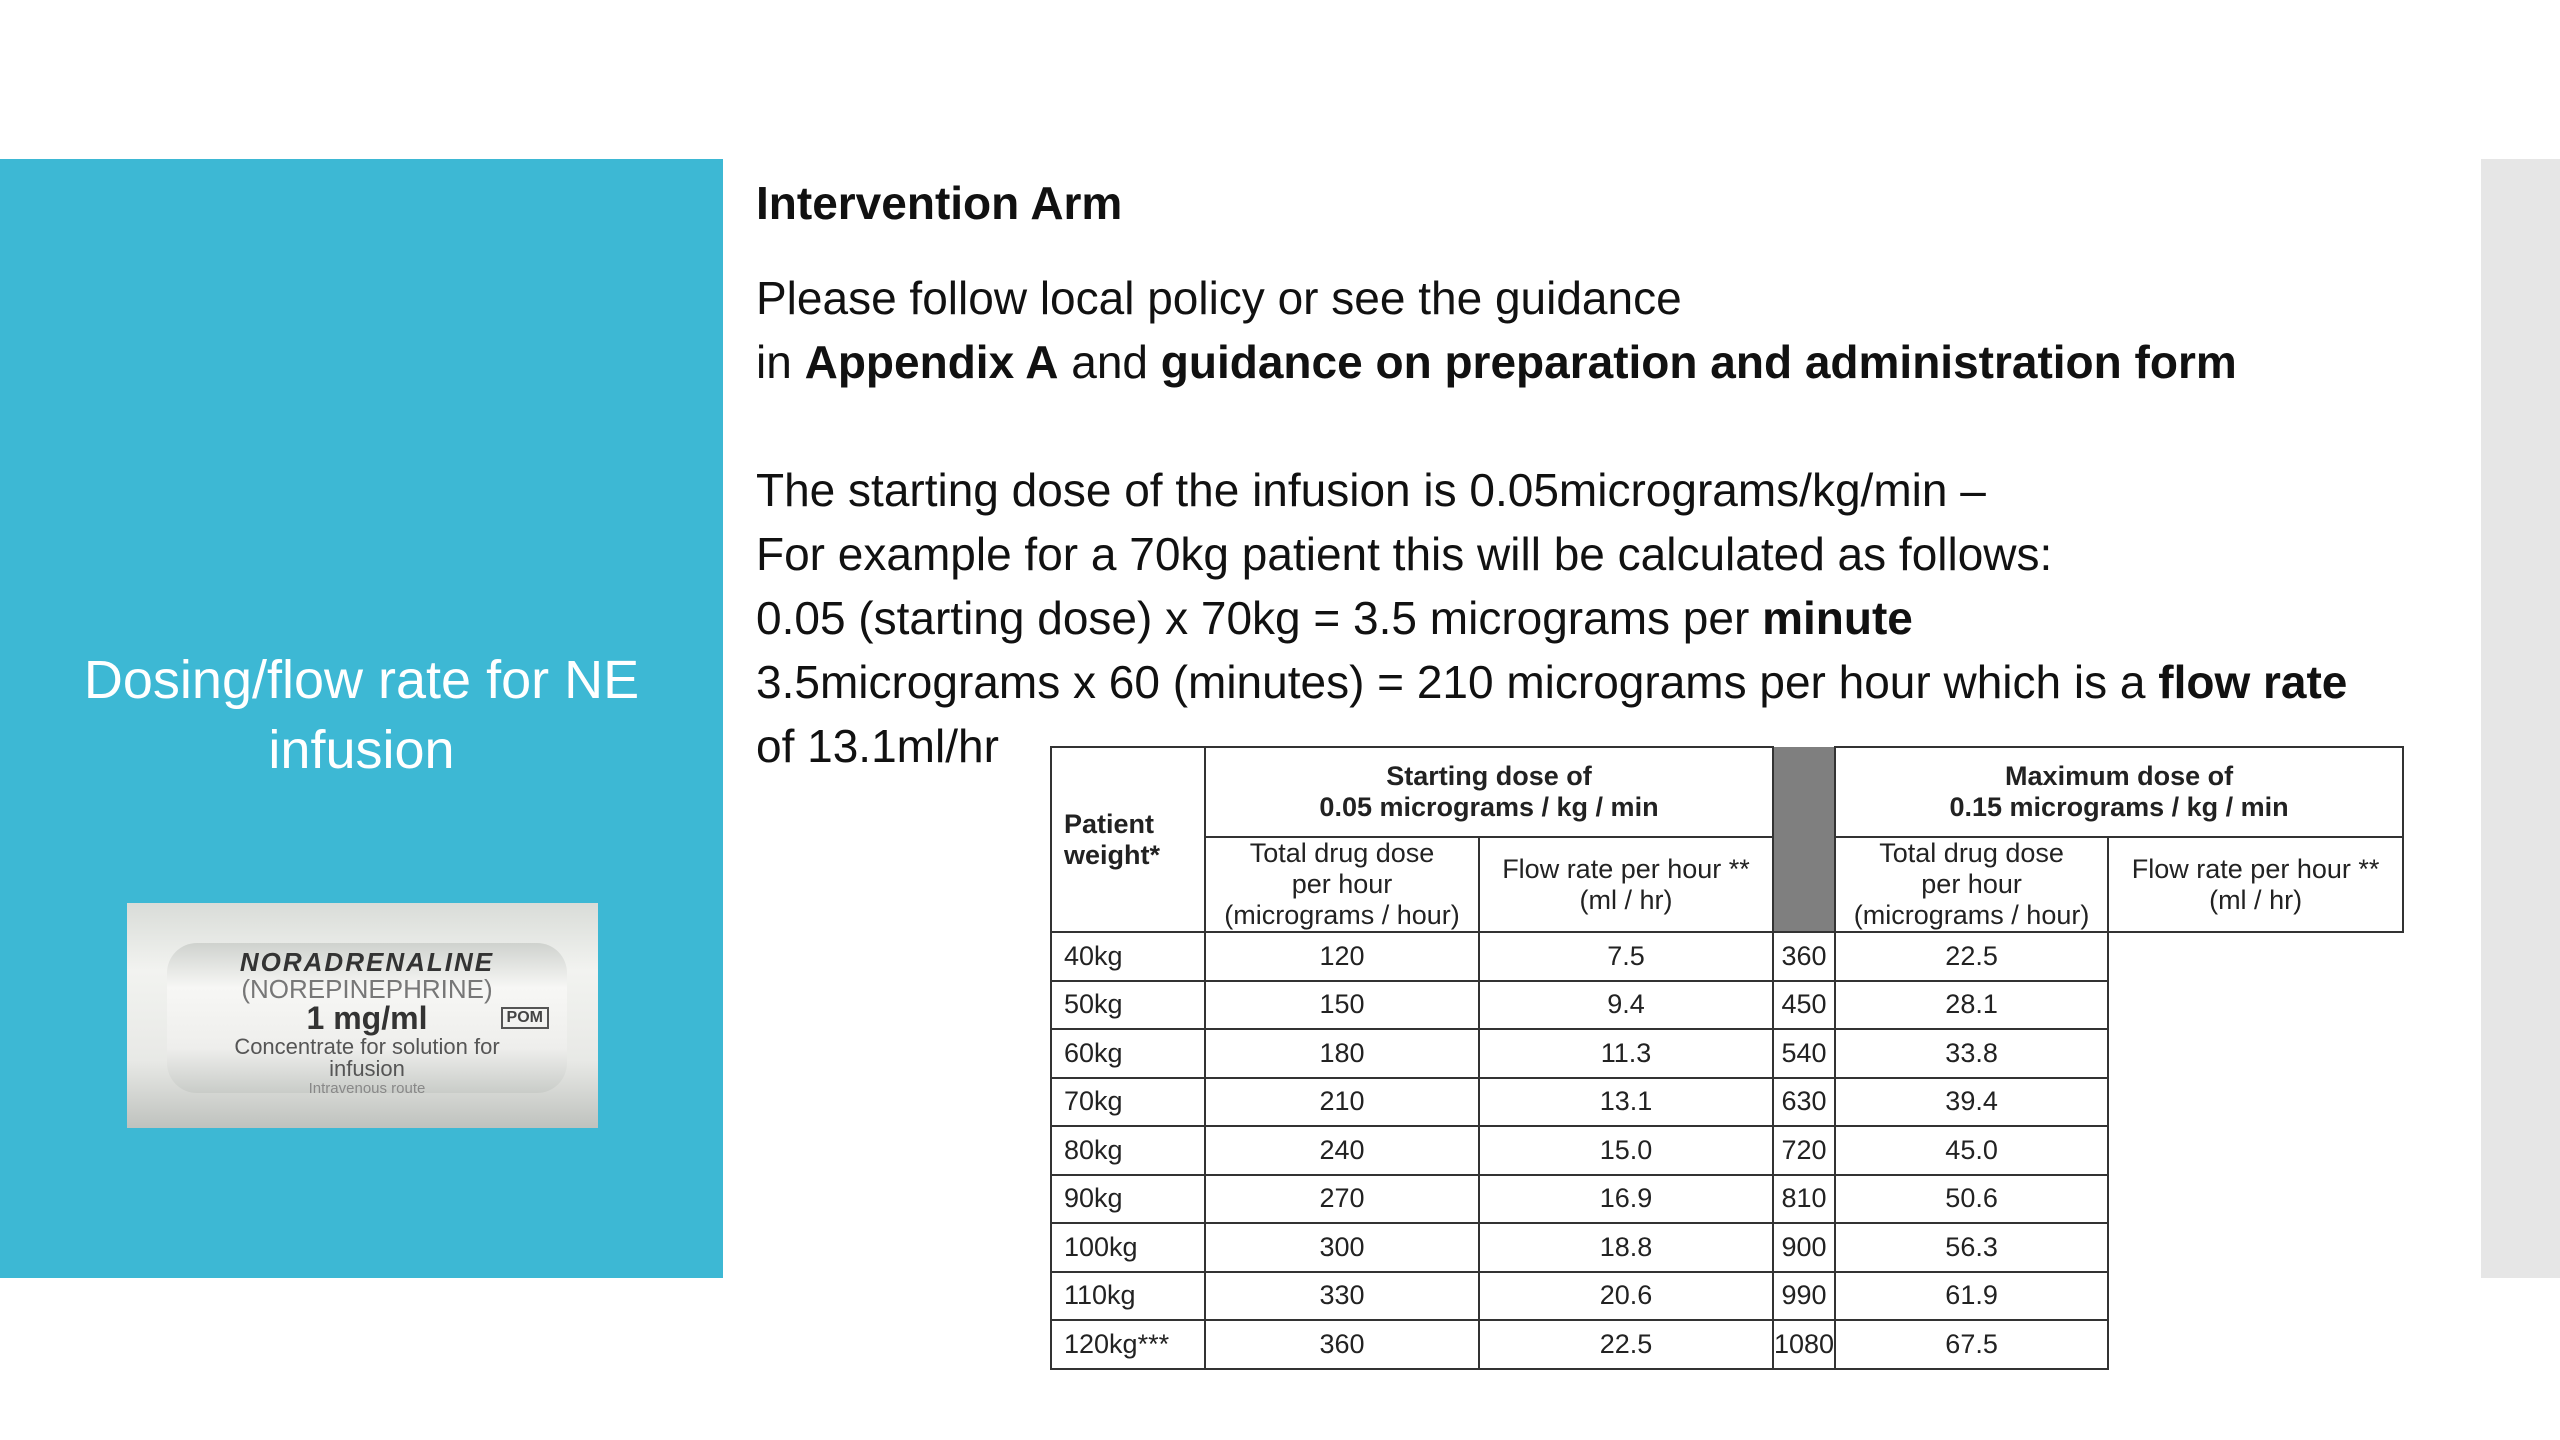  Describe the element at coordinates (1342, 1150) in the screenshot. I see `table-cell: 240` at that location.